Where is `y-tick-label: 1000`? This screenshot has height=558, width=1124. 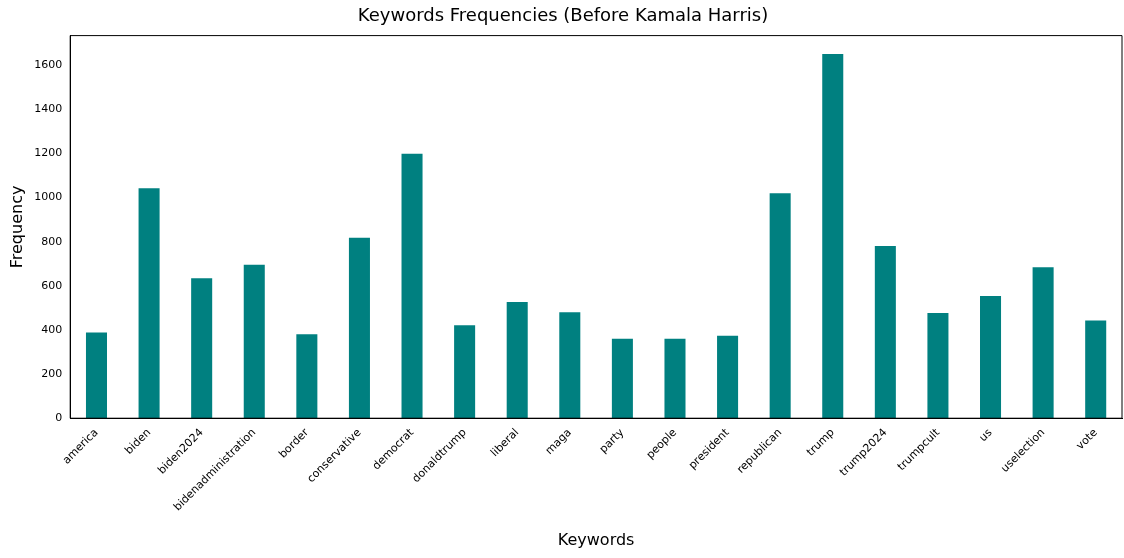 y-tick-label: 1000 is located at coordinates (48, 197).